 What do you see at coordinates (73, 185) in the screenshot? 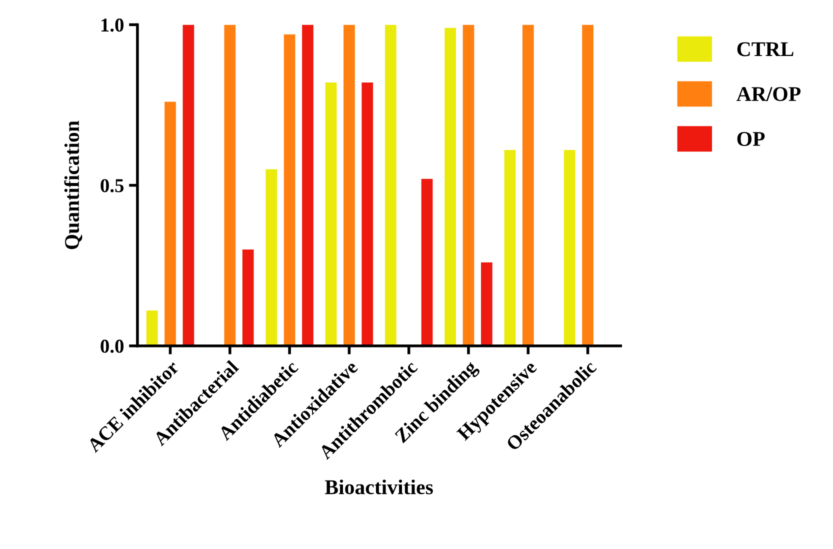
I see `y-axis-title: Quantification` at bounding box center [73, 185].